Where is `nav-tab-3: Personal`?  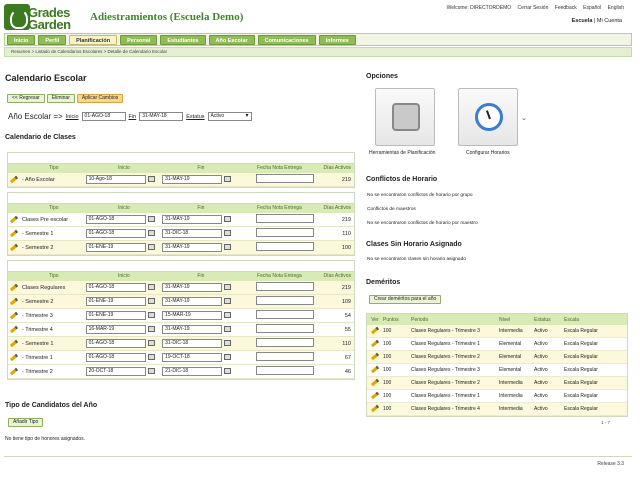
nav-tab-3: Personal is located at coordinates (139, 40).